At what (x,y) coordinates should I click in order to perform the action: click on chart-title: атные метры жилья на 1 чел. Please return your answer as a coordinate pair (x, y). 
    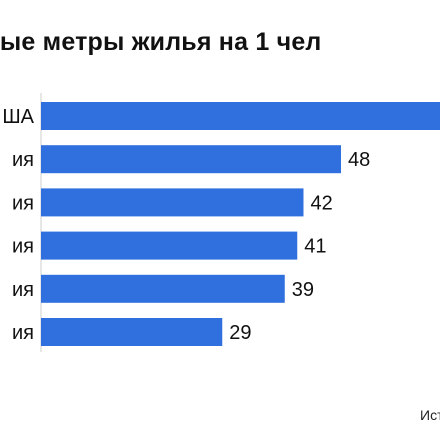
    Looking at the image, I should click on (161, 42).